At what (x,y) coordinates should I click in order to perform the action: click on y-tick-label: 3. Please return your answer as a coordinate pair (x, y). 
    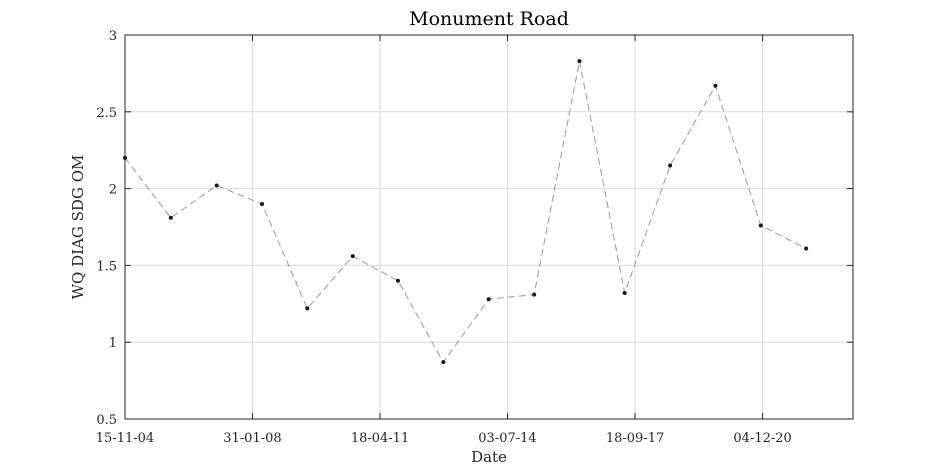
    Looking at the image, I should click on (113, 36).